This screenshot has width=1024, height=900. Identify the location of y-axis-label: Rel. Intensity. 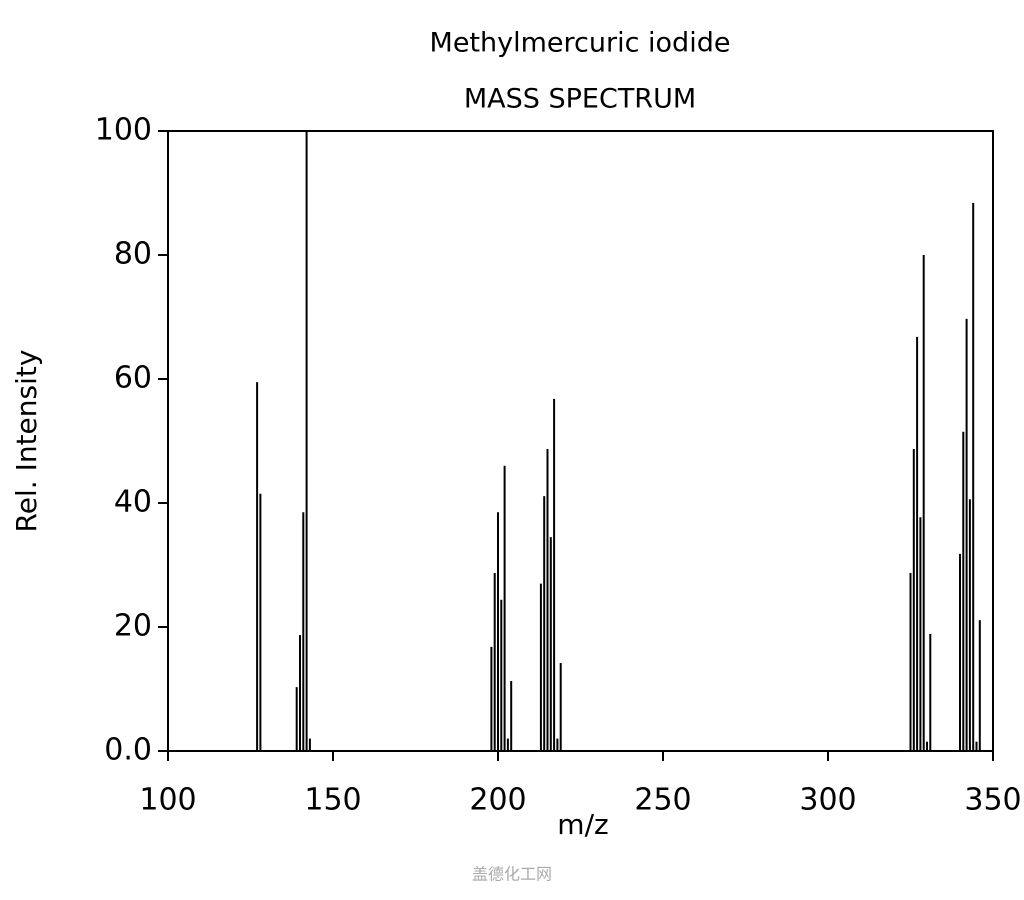
(26, 441).